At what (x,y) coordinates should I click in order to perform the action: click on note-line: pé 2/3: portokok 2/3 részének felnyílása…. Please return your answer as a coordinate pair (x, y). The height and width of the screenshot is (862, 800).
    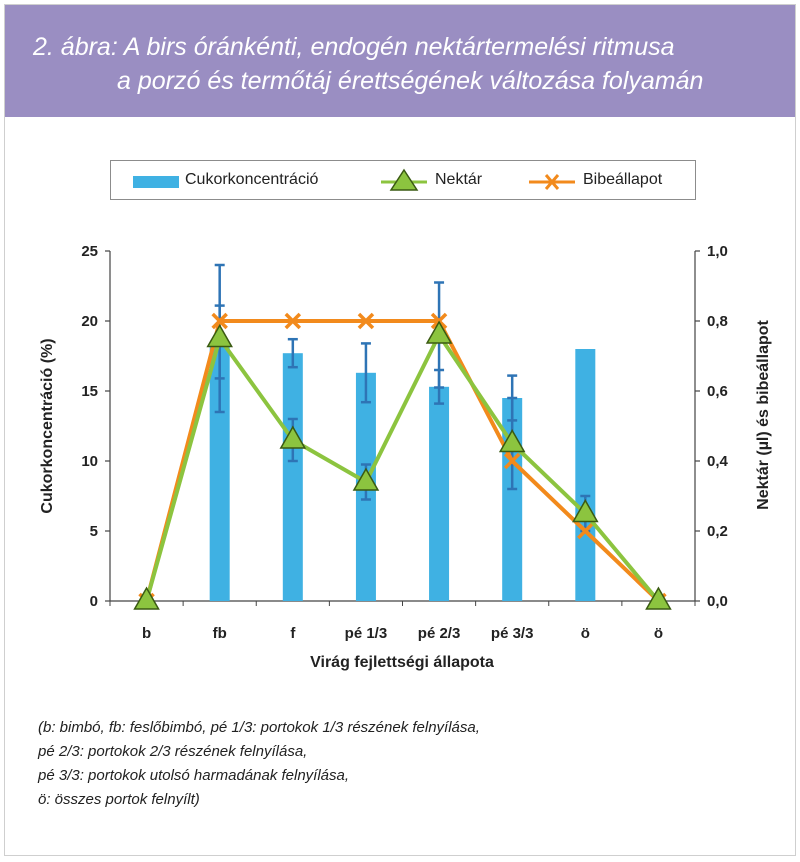
    Looking at the image, I should click on (173, 751).